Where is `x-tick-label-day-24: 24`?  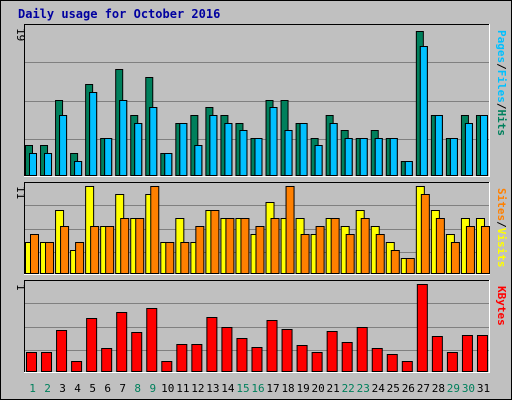
x-tick-label-day-24: 24 is located at coordinates (379, 388).